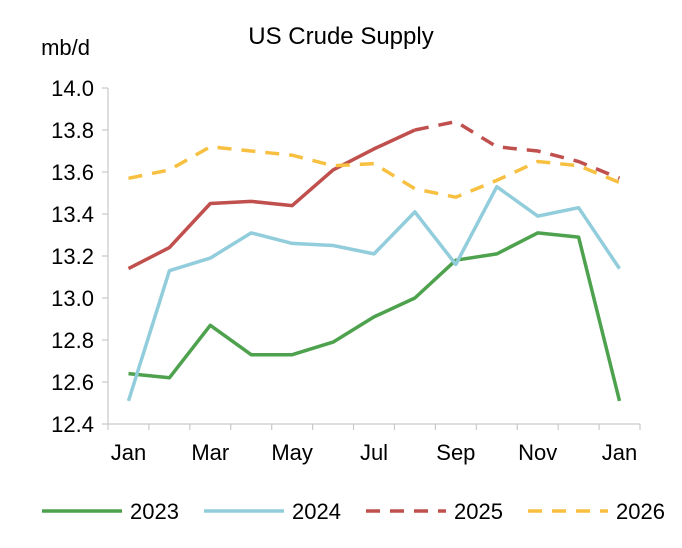 The width and height of the screenshot is (682, 548). Describe the element at coordinates (537, 452) in the screenshot. I see `x-tick-label: Nov` at that location.